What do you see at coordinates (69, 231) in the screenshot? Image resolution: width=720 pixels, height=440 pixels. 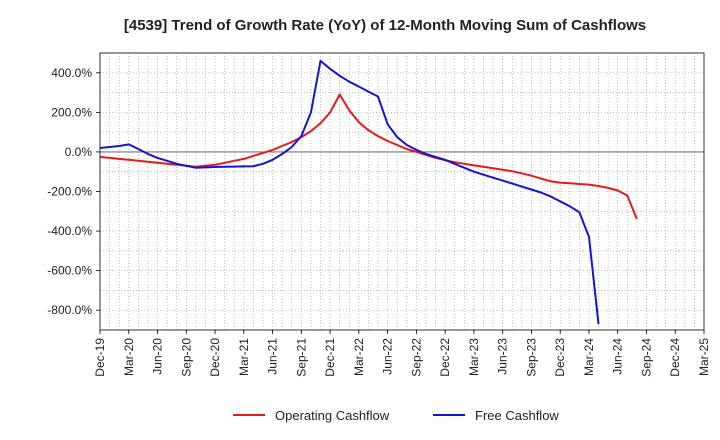 I see `y-tick-label: -400.0%` at bounding box center [69, 231].